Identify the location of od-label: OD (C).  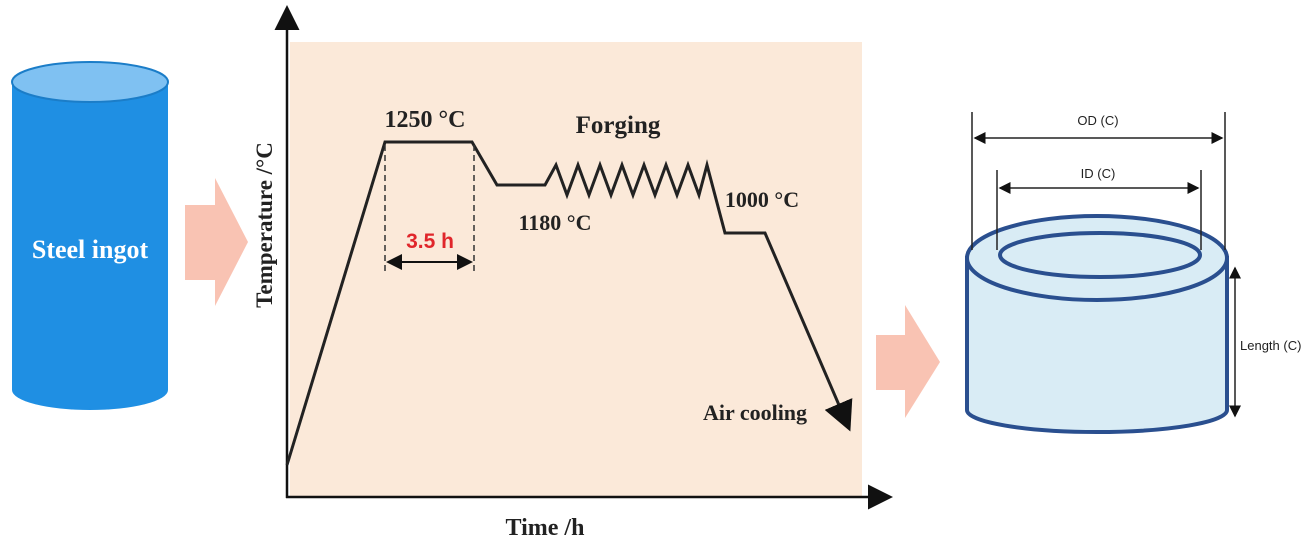
(1097, 120).